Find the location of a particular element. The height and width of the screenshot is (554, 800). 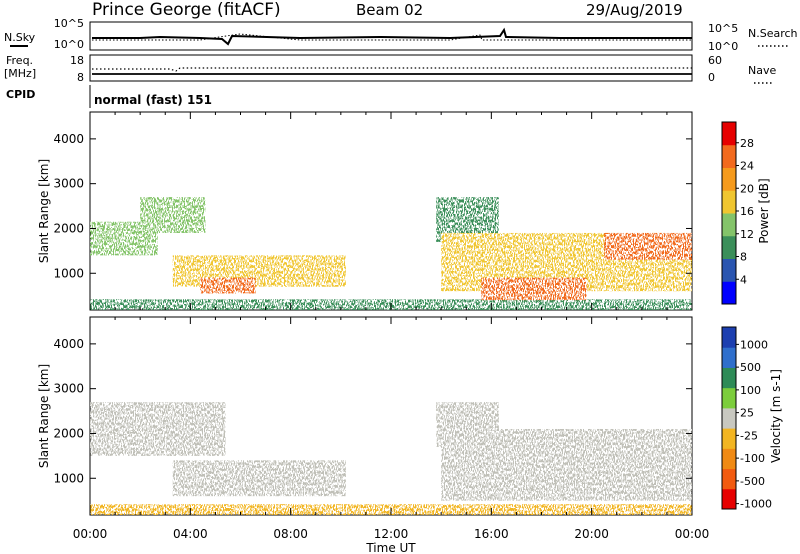

nave-tick-top: 60 is located at coordinates (715, 60).